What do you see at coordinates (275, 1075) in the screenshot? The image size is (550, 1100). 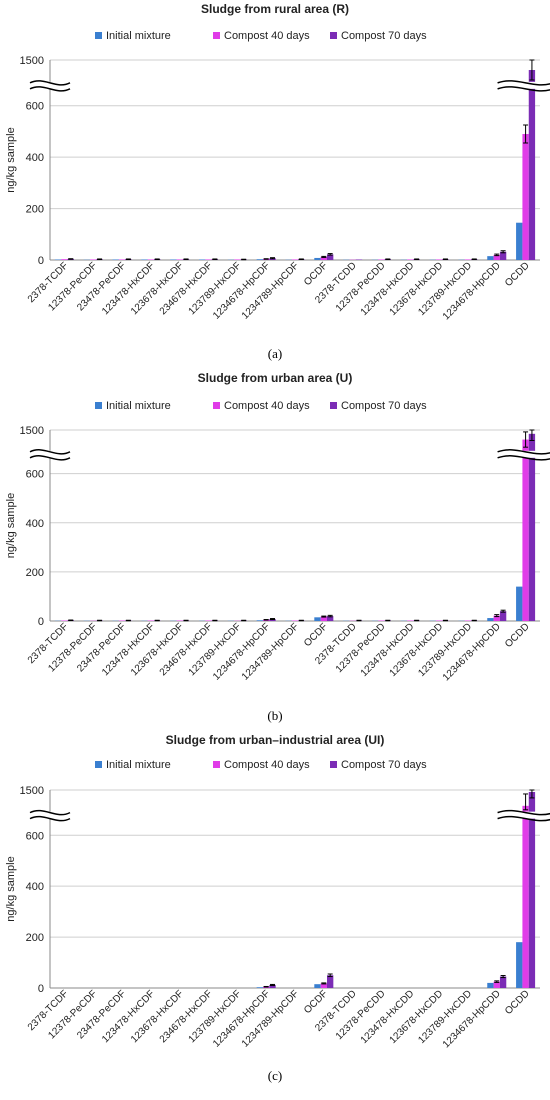 I see `panel-label: (c)` at bounding box center [275, 1075].